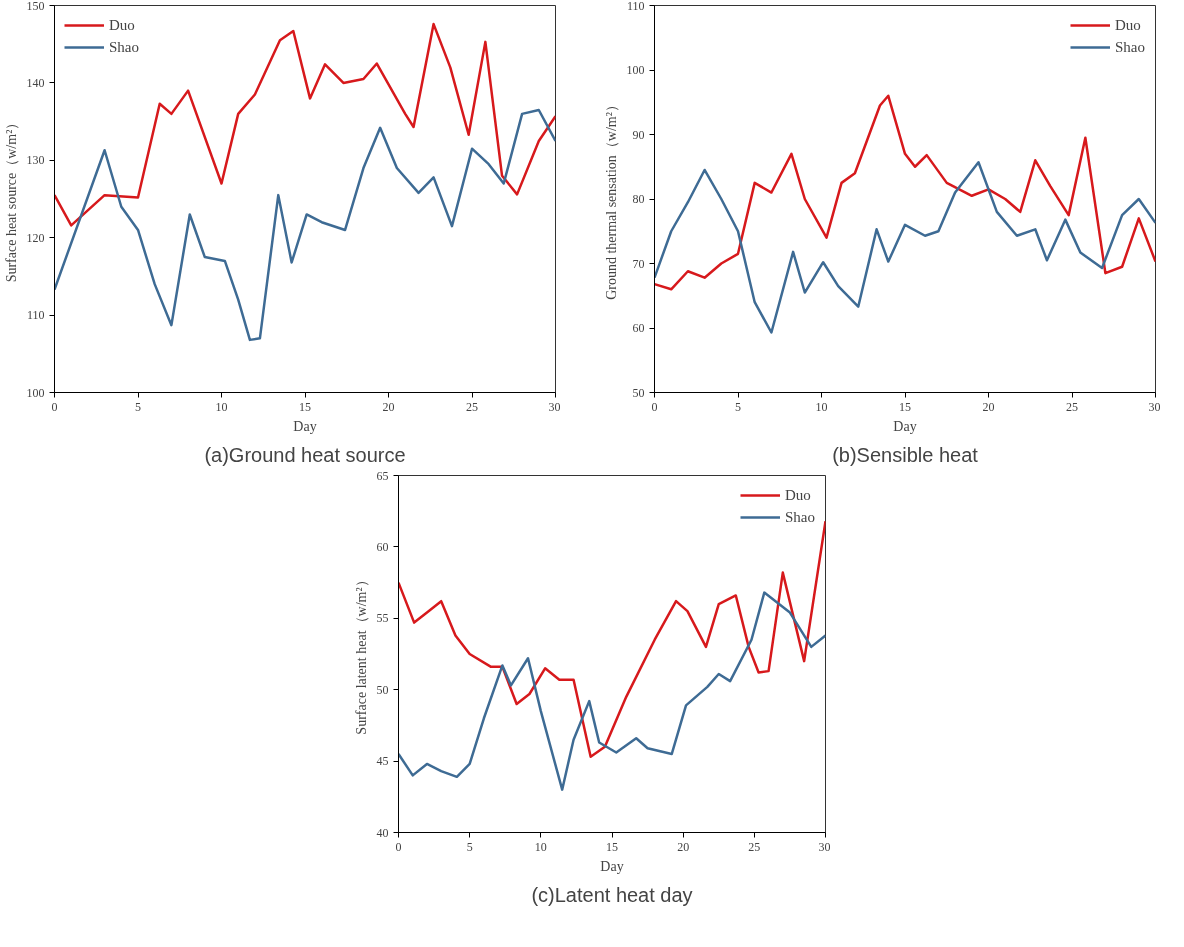  Describe the element at coordinates (382, 832) in the screenshot. I see `y-tick-label: 40` at that location.